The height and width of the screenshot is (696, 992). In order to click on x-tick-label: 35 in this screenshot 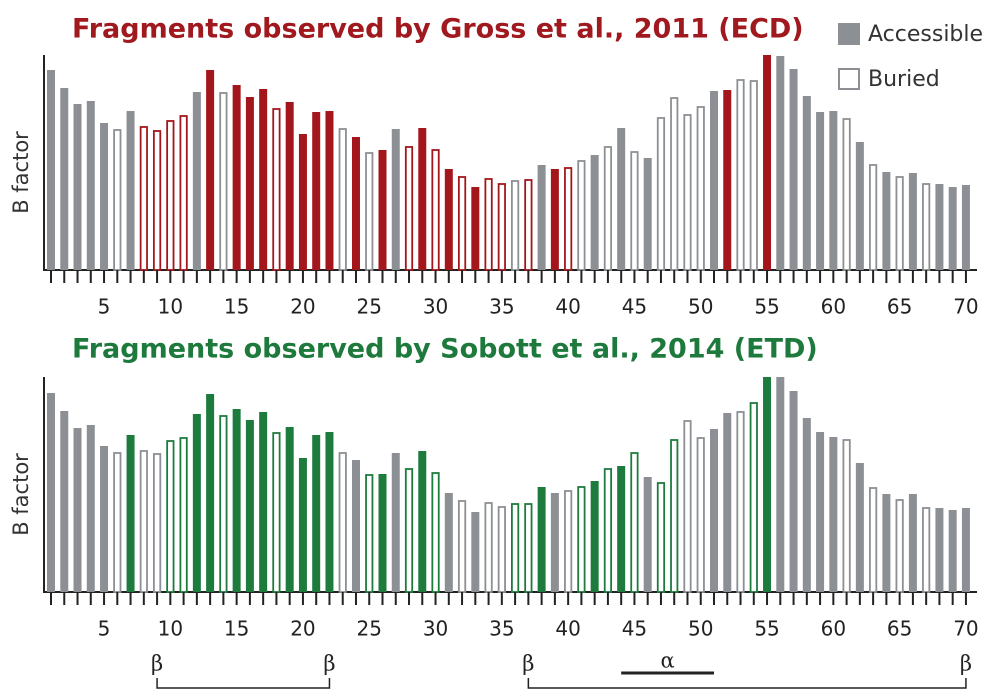, I will do `click(501, 629)`.